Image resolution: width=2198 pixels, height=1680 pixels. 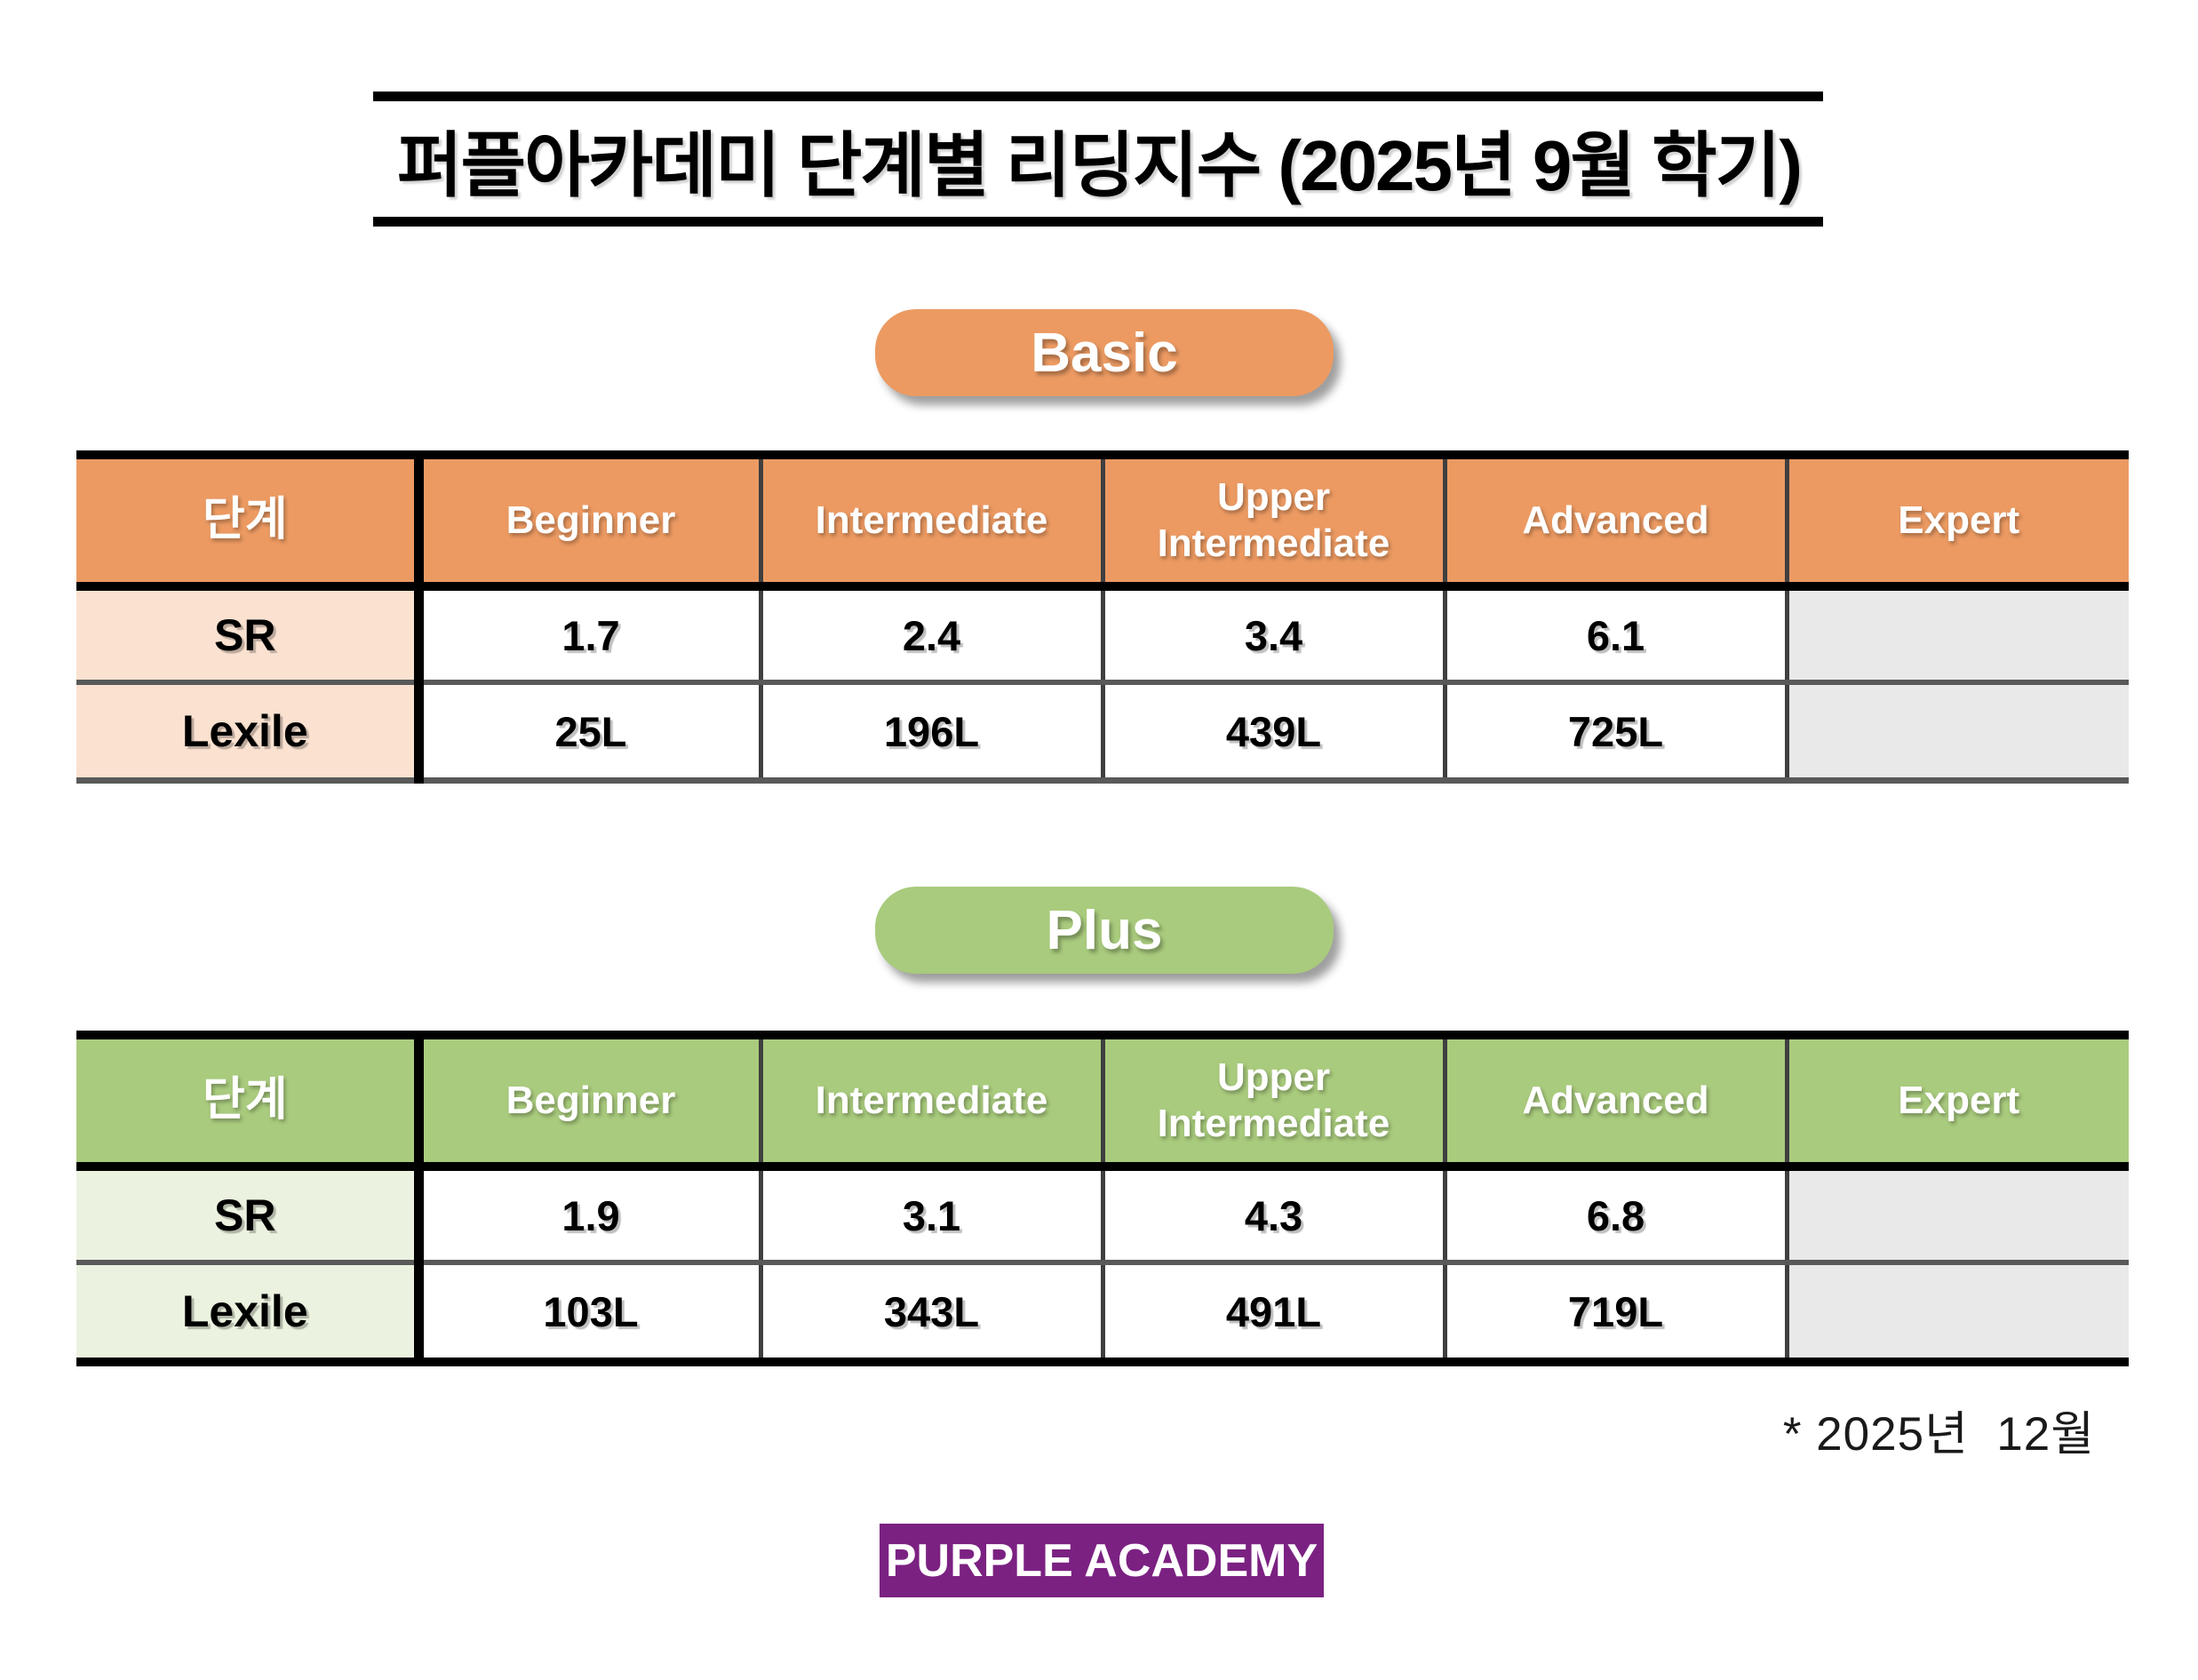 What do you see at coordinates (1939, 1435) in the screenshot?
I see `footnote: * 2025년 12월` at bounding box center [1939, 1435].